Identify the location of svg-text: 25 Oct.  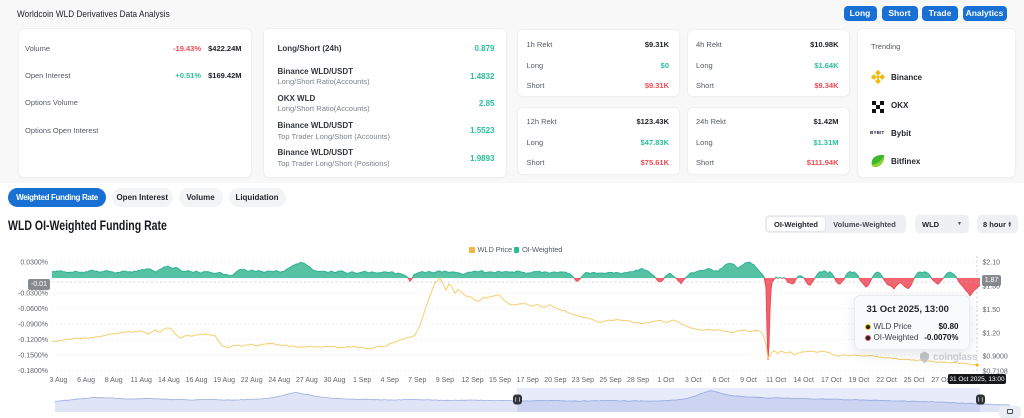
(914, 380).